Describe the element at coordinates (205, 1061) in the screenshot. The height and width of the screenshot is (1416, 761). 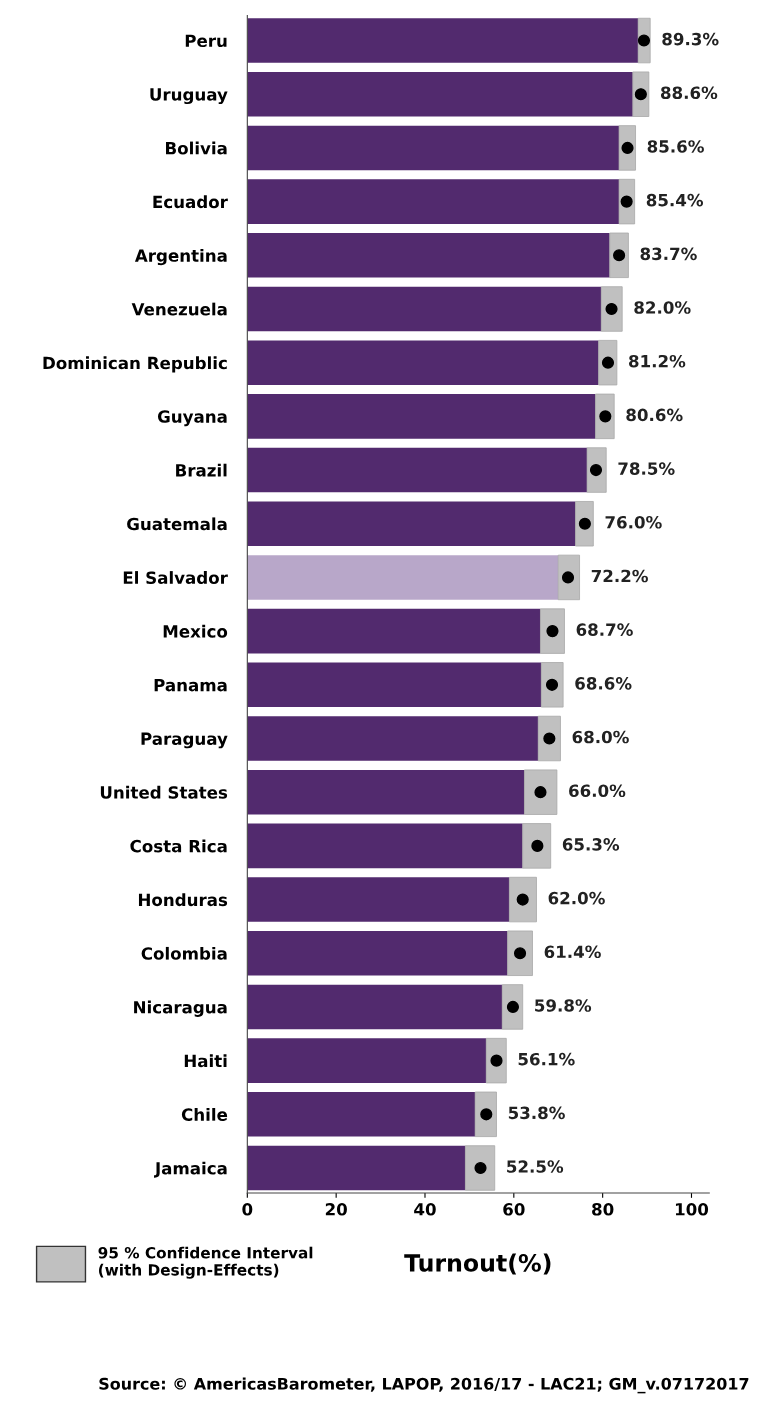
I see `y-tick-label: Haiti` at that location.